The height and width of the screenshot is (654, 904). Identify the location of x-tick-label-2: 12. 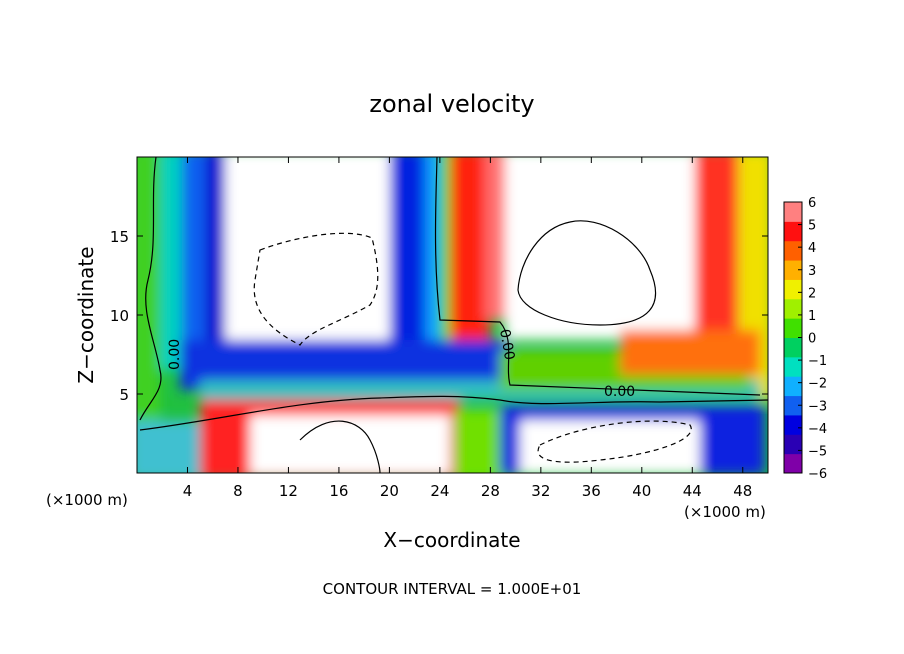
(288, 491).